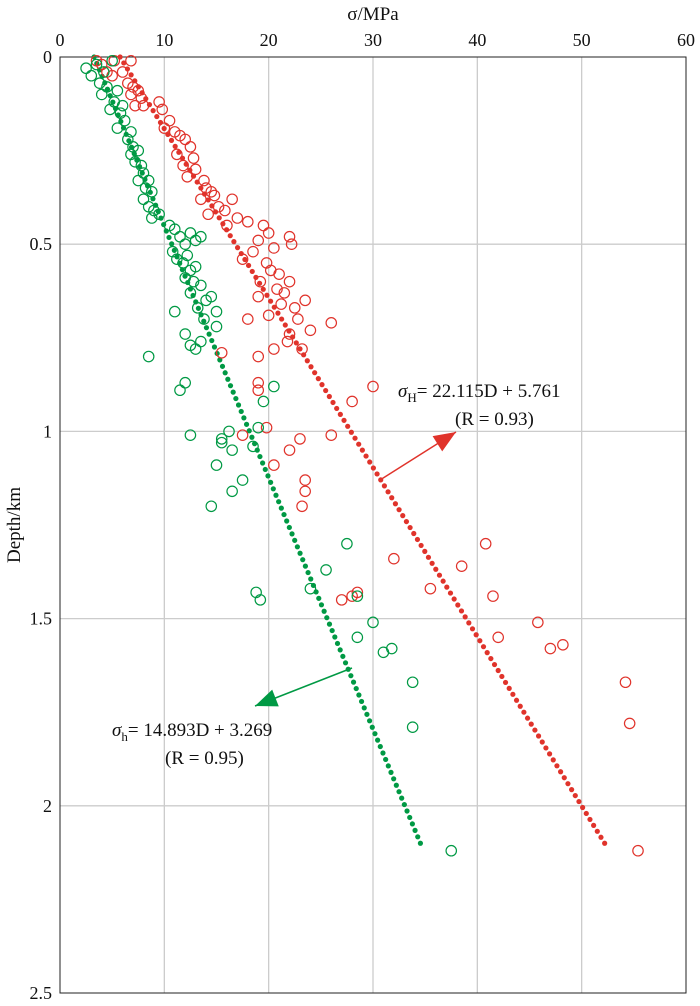 This screenshot has height=1006, width=700. What do you see at coordinates (376, 40) in the screenshot?
I see `x-axis: 0 10 20 30 40 50 60` at bounding box center [376, 40].